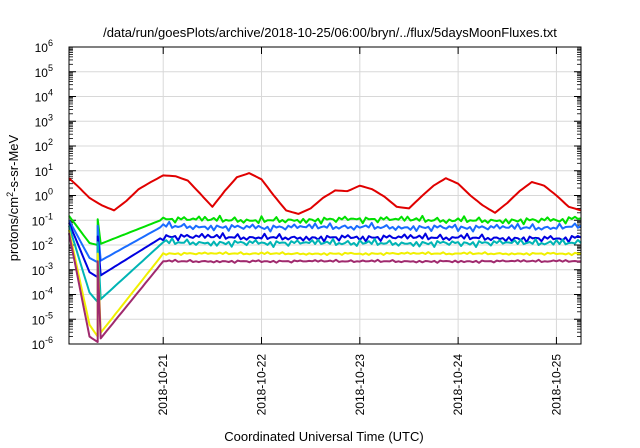 The image size is (640, 448). I want to click on y-tick-label-exp: -4, so click(49, 291).